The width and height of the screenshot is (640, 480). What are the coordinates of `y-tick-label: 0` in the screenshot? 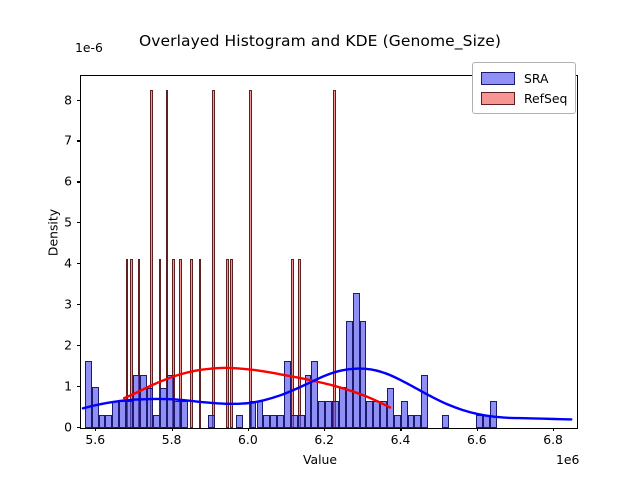 It's located at (68, 427).